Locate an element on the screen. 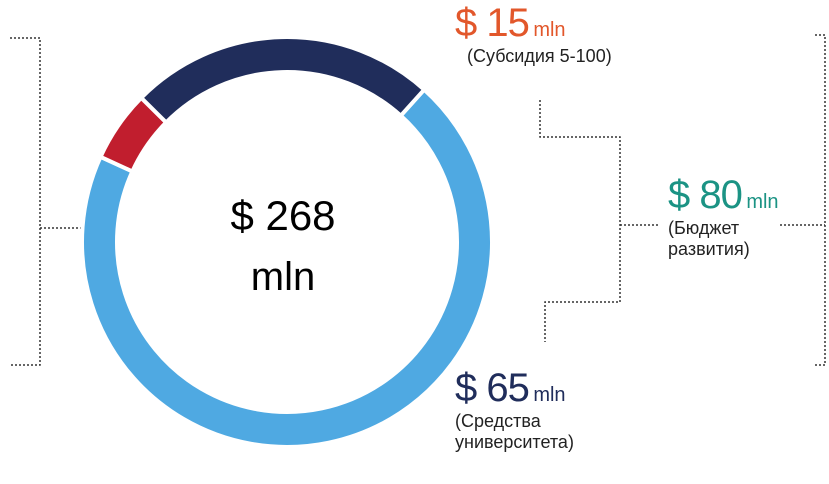  group-unit: mln is located at coordinates (762, 202).